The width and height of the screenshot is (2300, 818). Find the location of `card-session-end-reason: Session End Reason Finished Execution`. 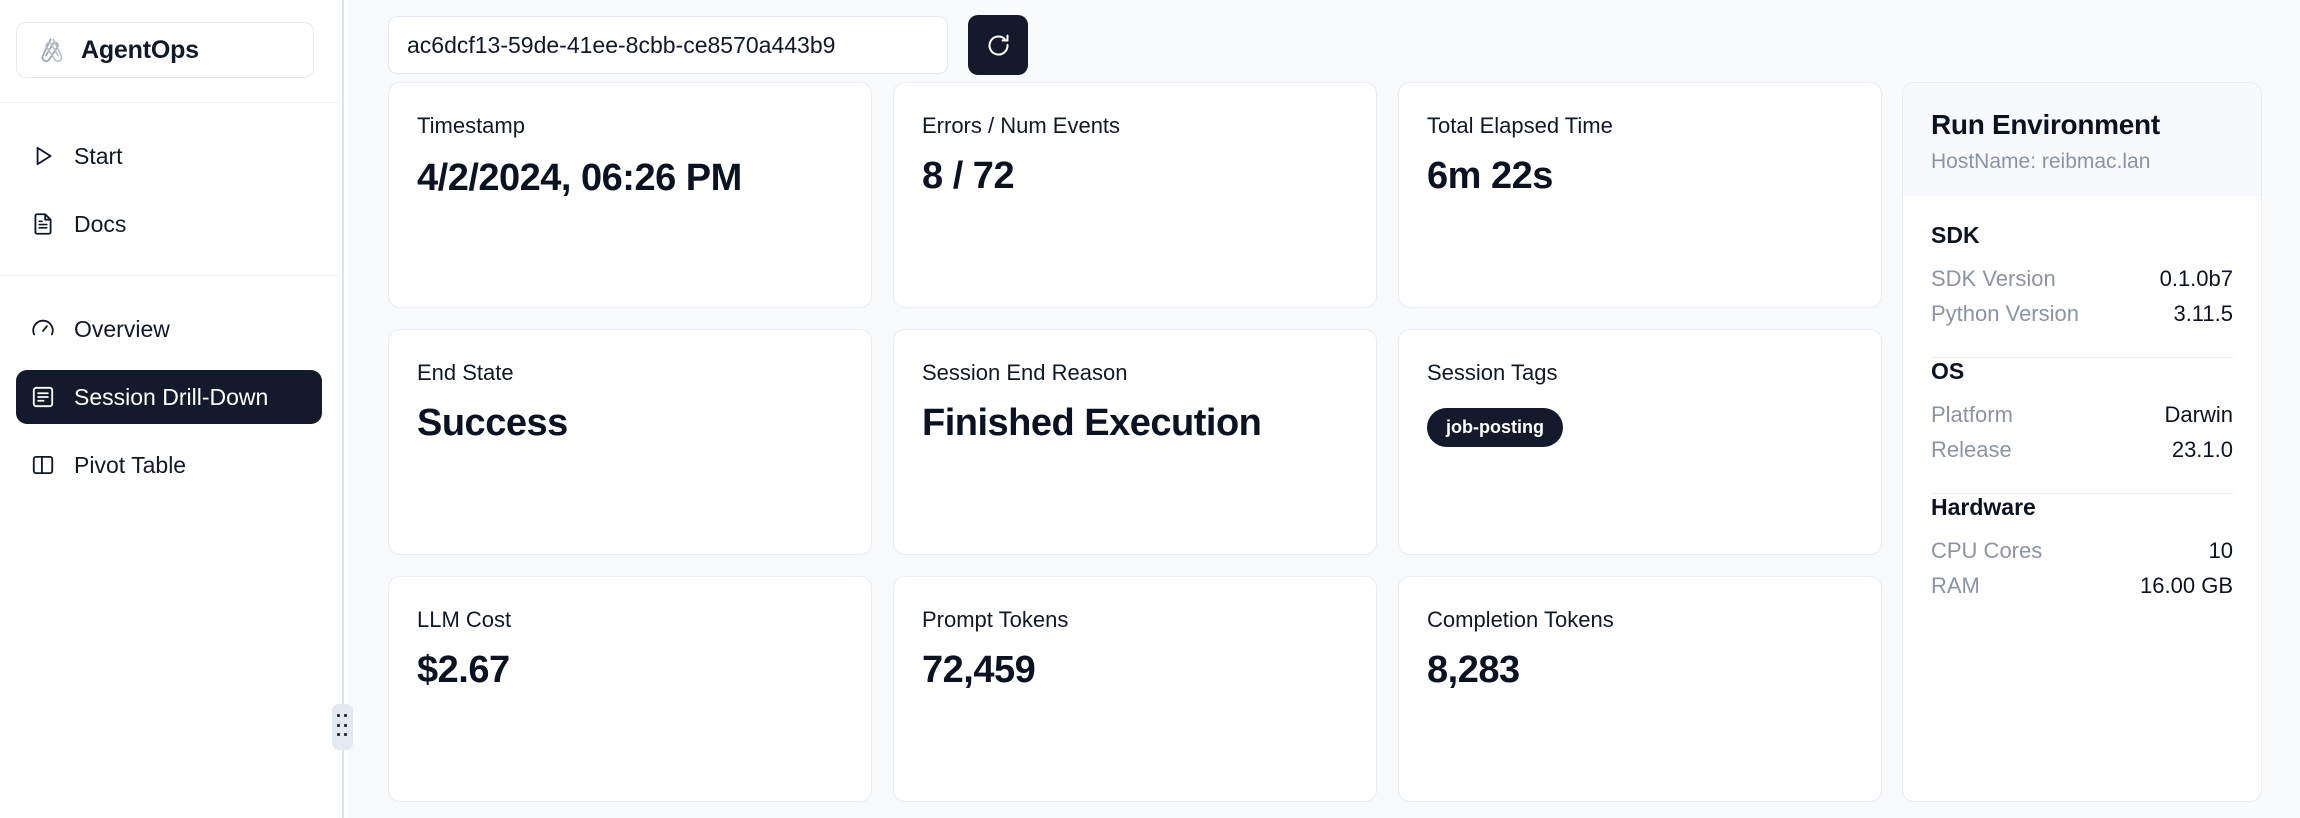

card-session-end-reason: Session End Reason Finished Execution is located at coordinates (1135, 442).